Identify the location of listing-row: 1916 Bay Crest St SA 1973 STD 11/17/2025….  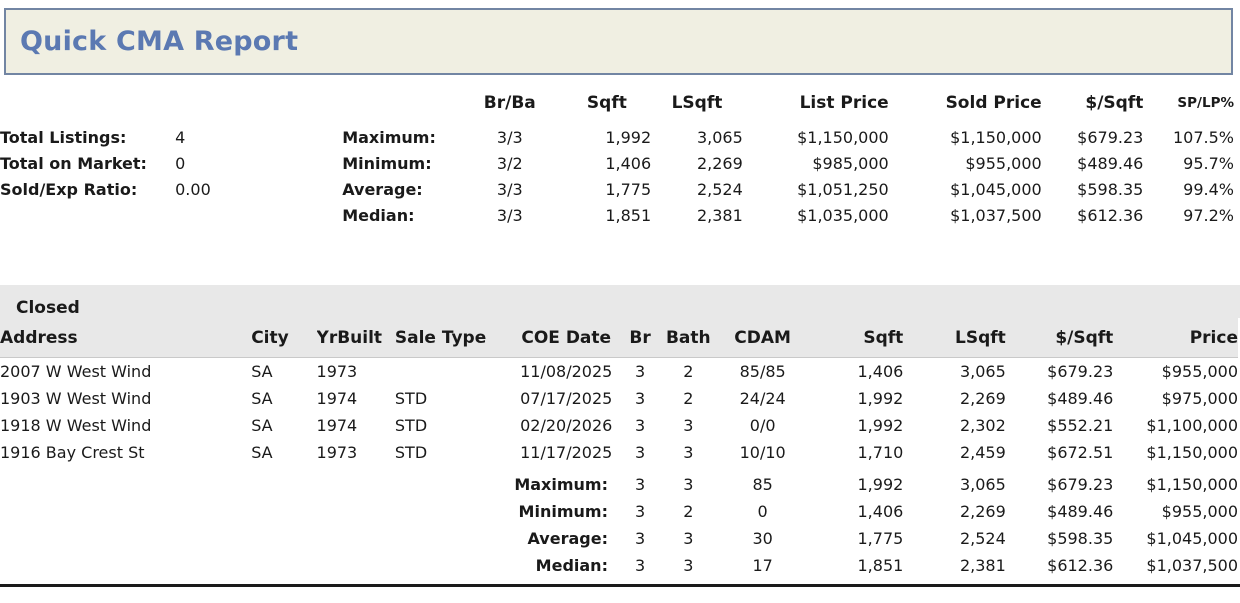
(619, 455).